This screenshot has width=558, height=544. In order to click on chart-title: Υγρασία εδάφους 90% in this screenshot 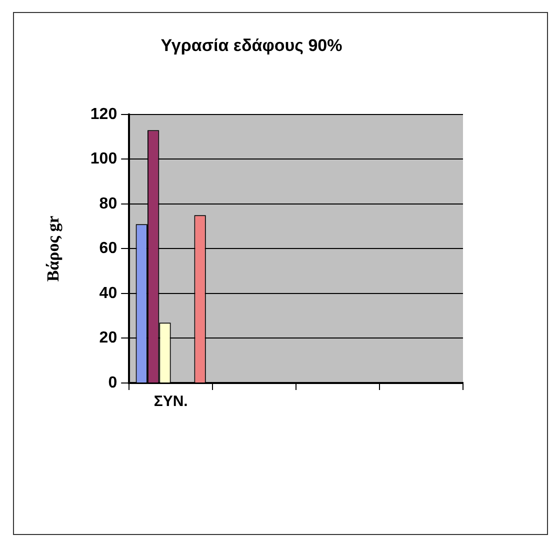, I will do `click(251, 45)`.